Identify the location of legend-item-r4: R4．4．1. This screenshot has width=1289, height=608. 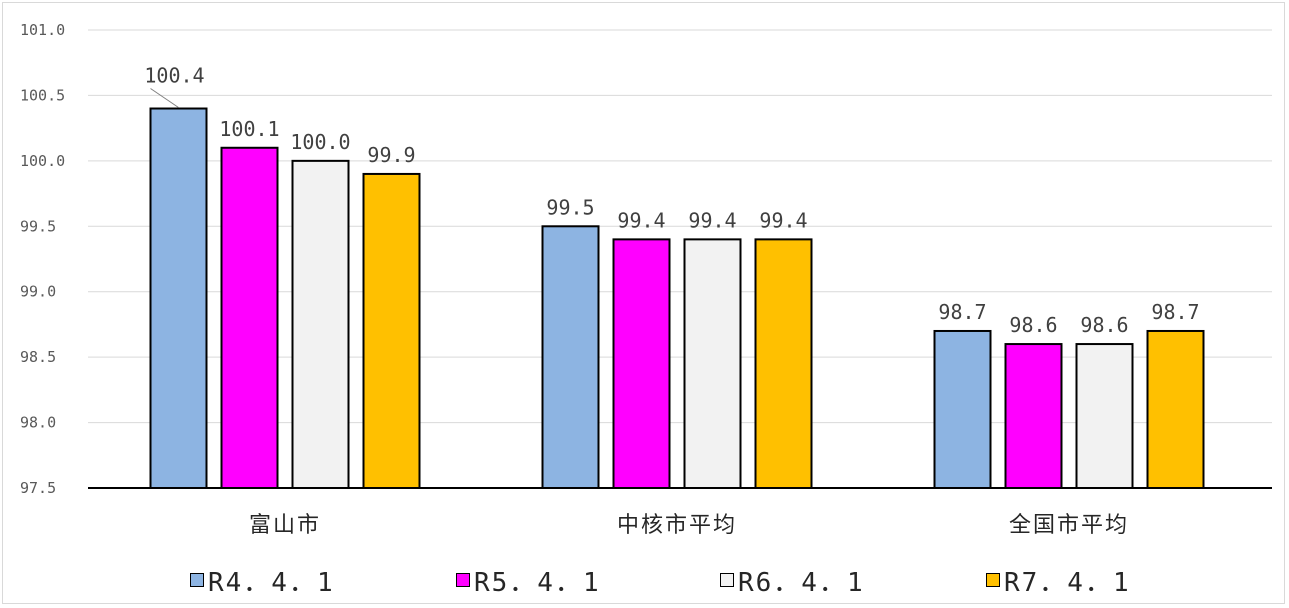
(262, 580).